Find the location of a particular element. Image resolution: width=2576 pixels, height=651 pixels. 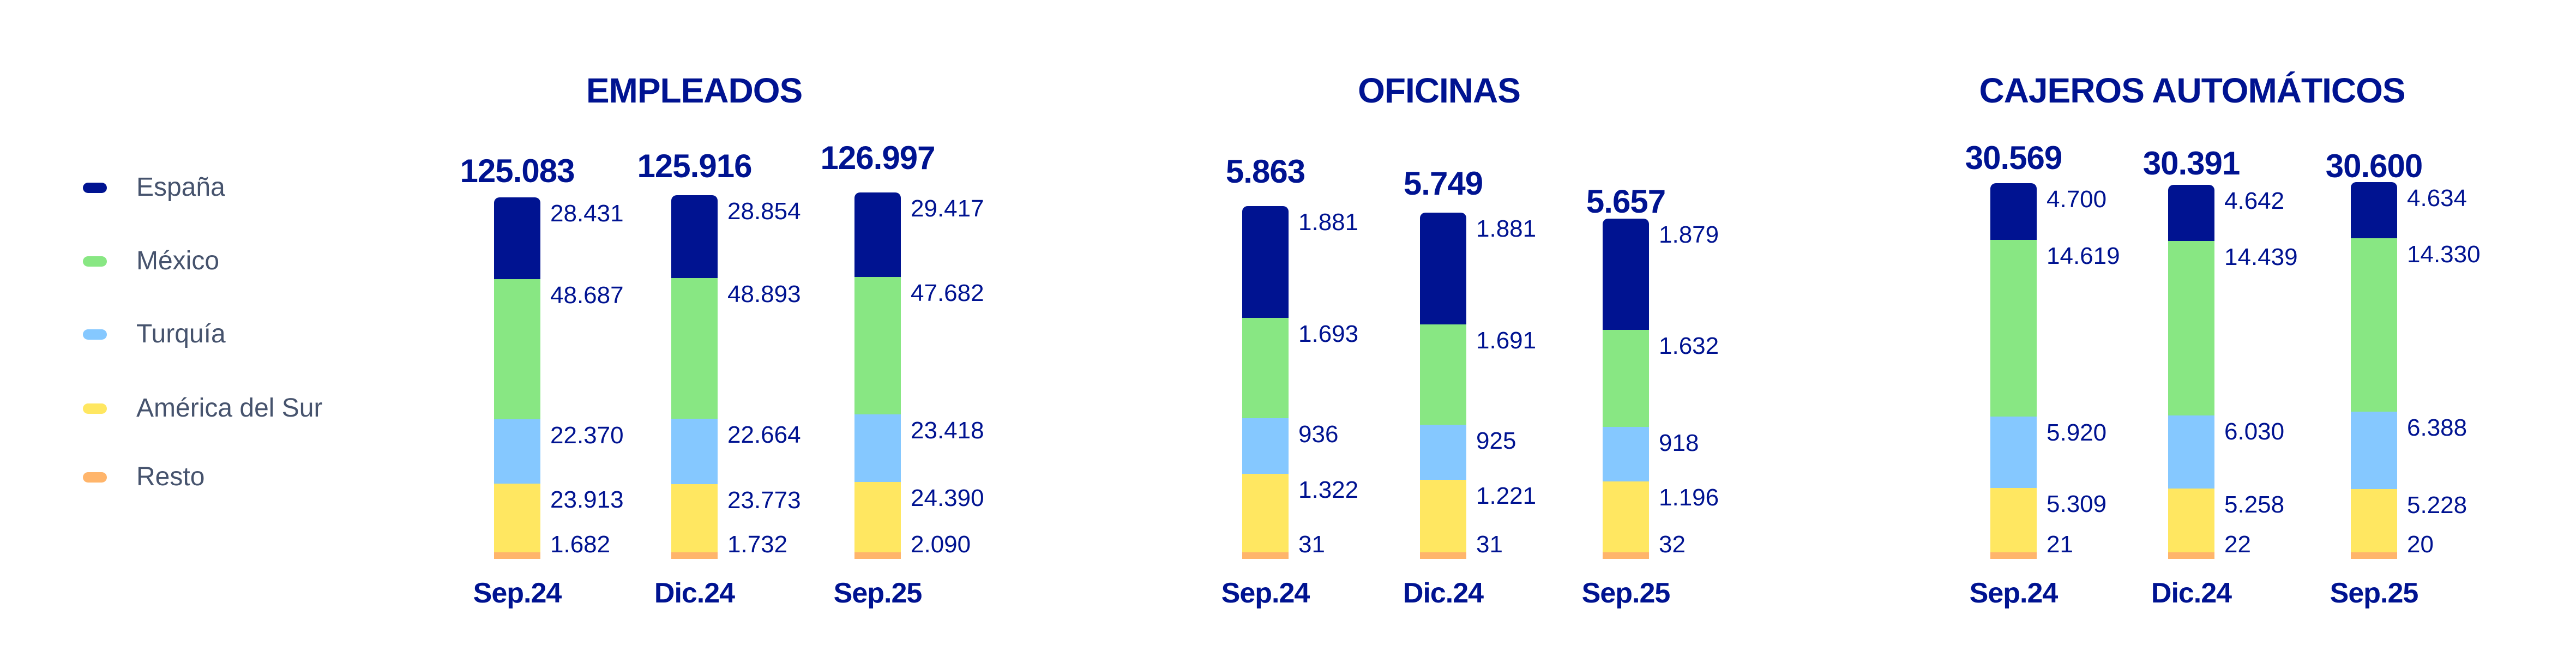

value-label-resto: 21 is located at coordinates (2060, 544).